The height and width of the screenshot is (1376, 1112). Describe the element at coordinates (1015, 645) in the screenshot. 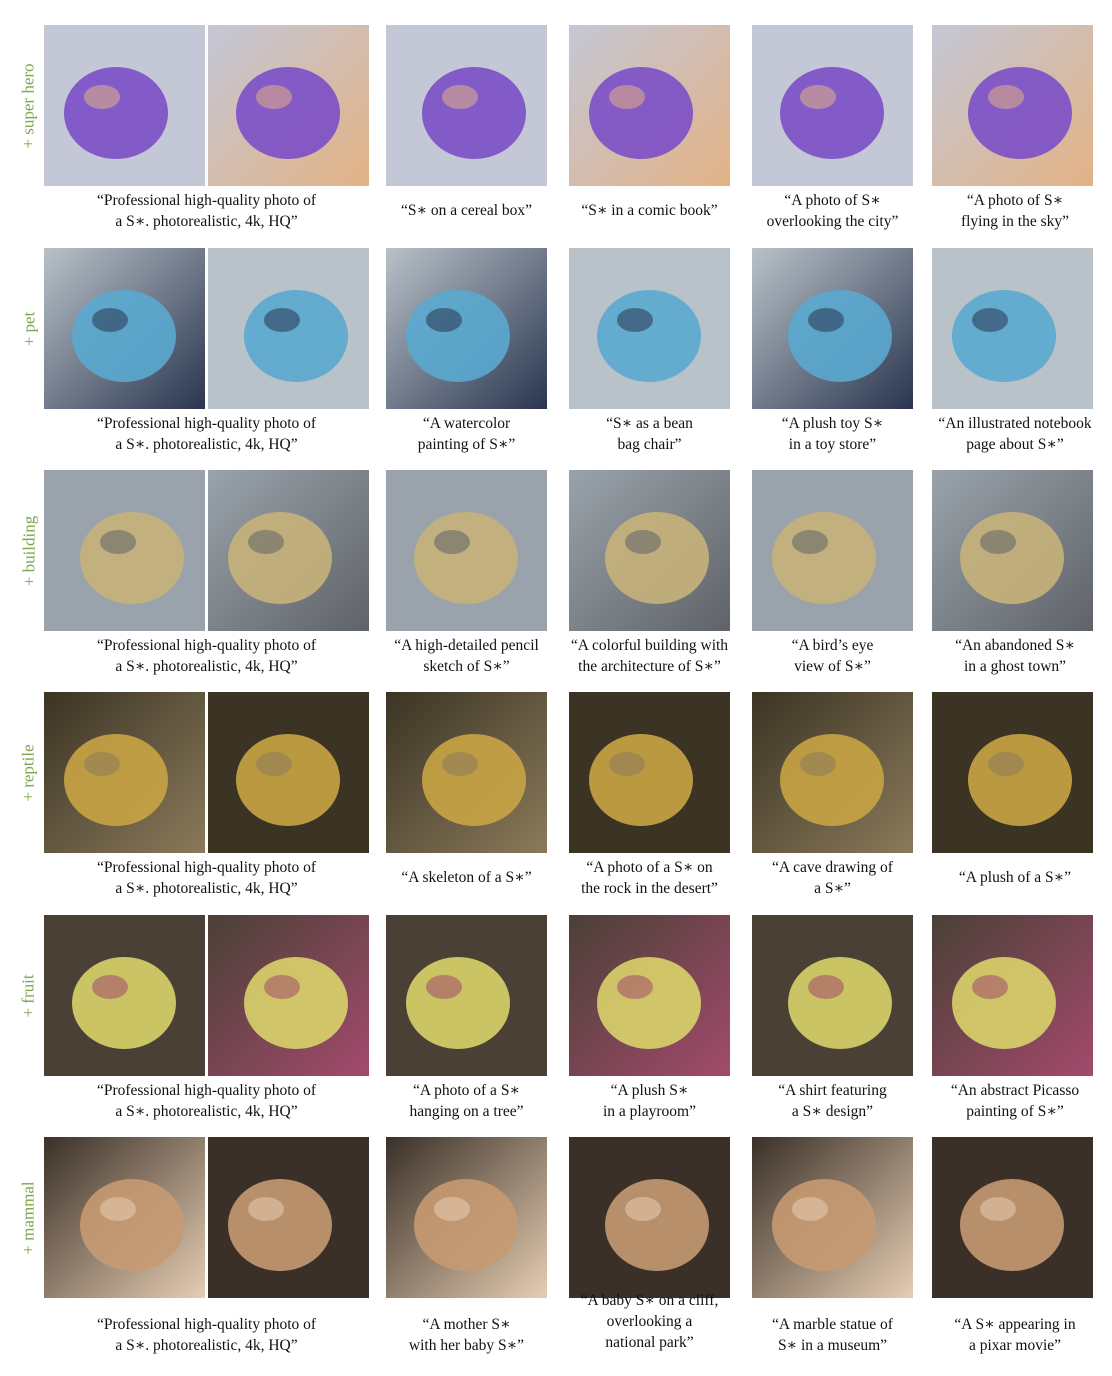

I see `caption-line: “An abandoned S∗` at that location.